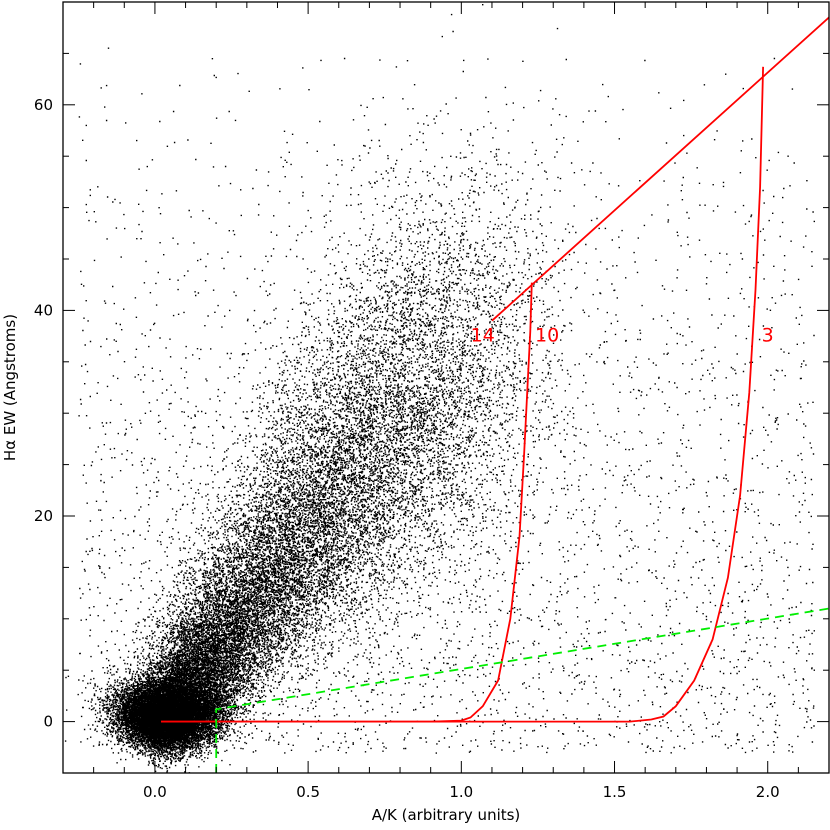 This screenshot has width=830, height=830. I want to click on curve-label-1: 10, so click(547, 336).